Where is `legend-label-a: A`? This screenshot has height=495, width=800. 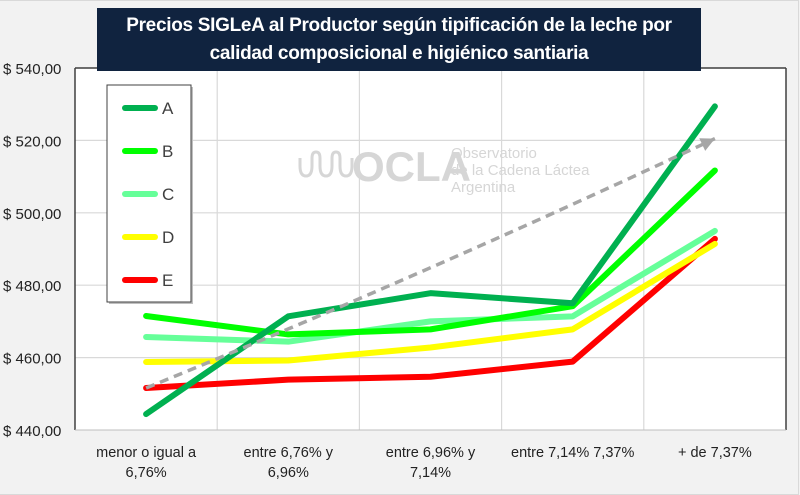 legend-label-a: A is located at coordinates (168, 108).